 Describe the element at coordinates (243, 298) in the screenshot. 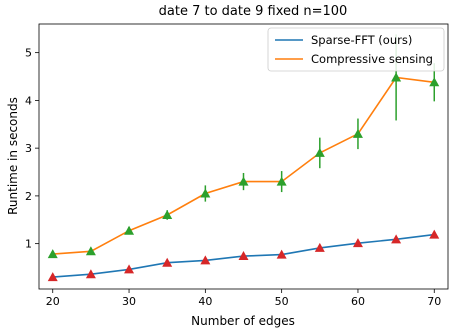

I see `x-axis: 20 30 40 50 60 70` at that location.